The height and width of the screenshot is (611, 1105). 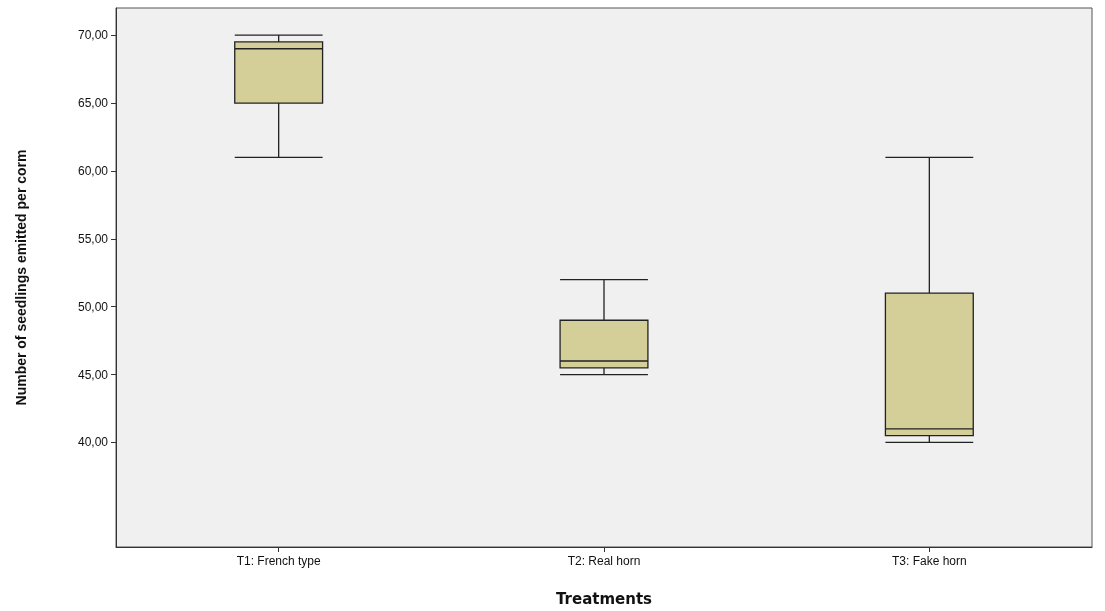 I want to click on x-tick-label: T2: Real horn, so click(x=604, y=561).